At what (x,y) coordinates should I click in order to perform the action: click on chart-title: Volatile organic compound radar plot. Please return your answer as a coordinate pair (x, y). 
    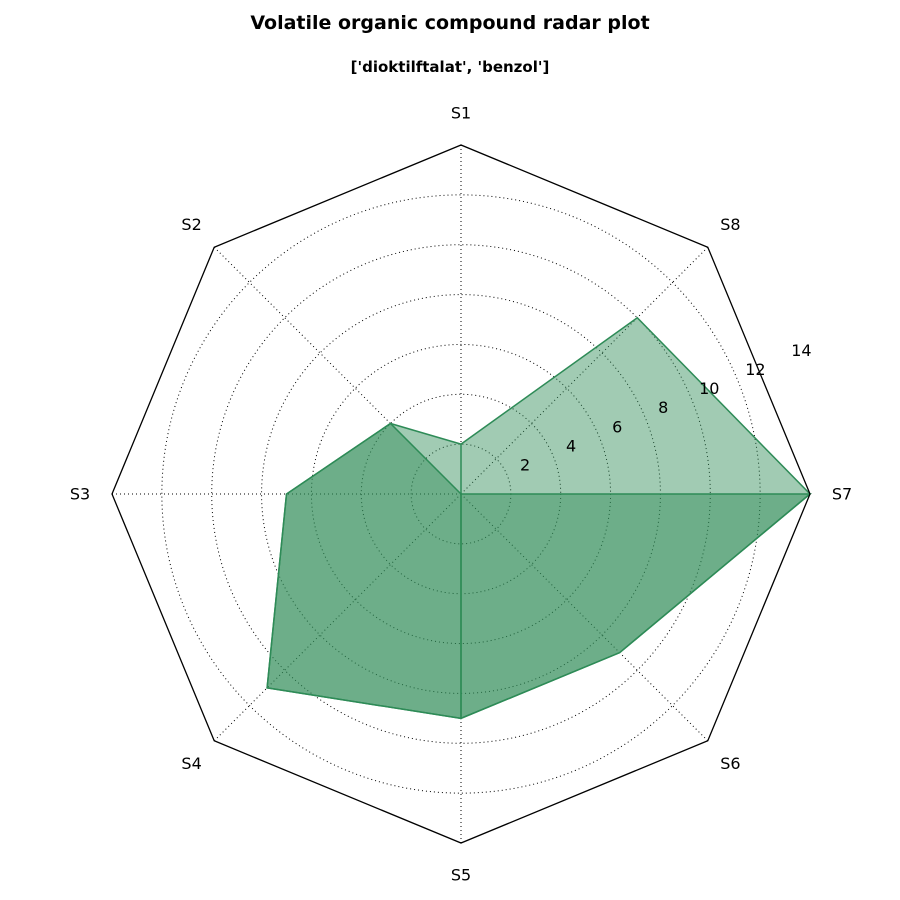
    Looking at the image, I should click on (450, 23).